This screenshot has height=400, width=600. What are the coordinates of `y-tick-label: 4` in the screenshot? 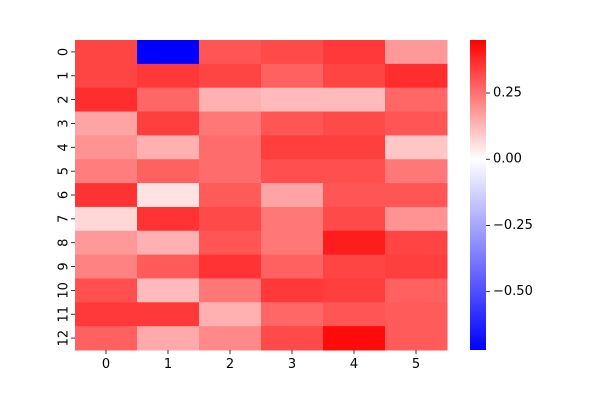 It's located at (64, 147).